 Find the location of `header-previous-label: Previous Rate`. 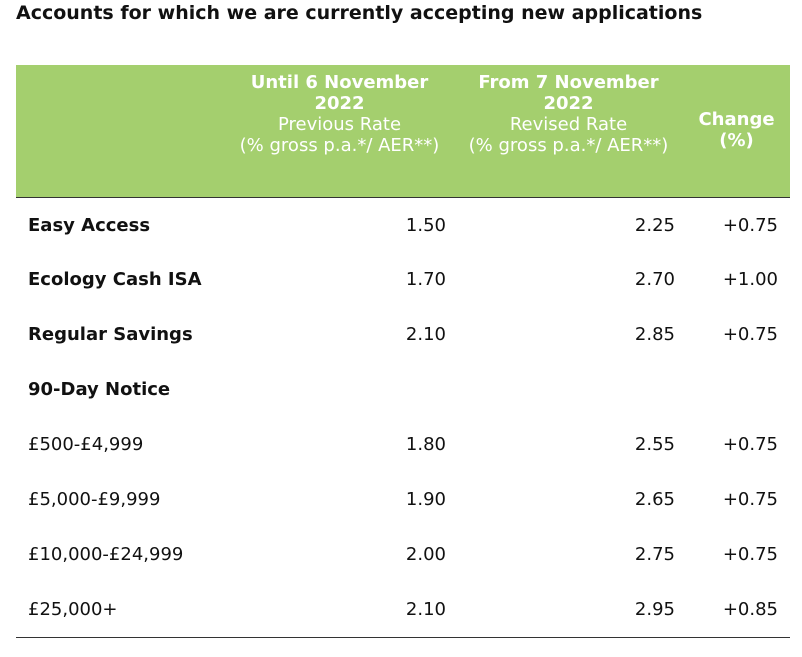

header-previous-label: Previous Rate is located at coordinates (339, 124).